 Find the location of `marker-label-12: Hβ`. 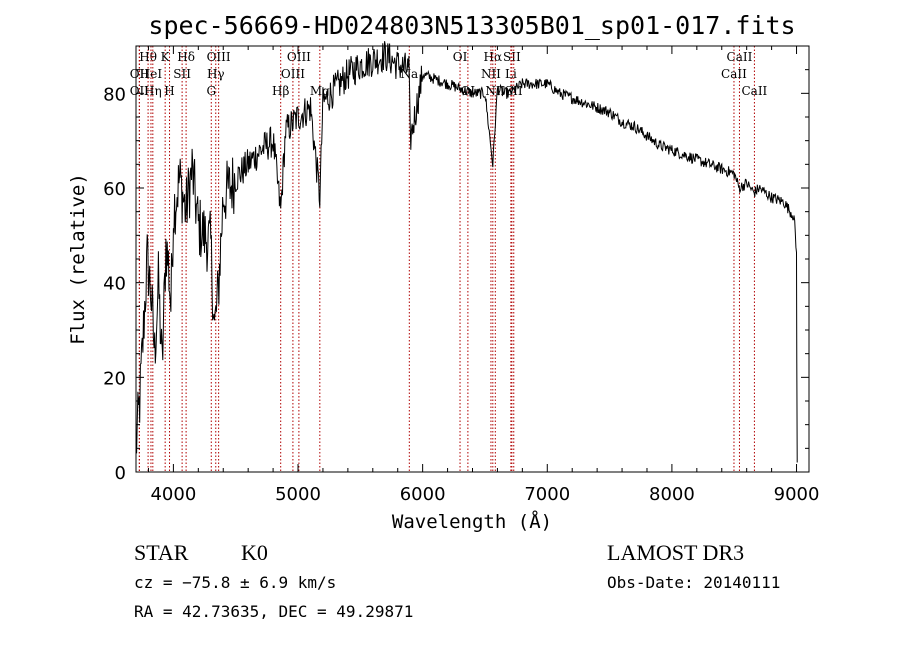

marker-label-12: Hβ is located at coordinates (280, 91).